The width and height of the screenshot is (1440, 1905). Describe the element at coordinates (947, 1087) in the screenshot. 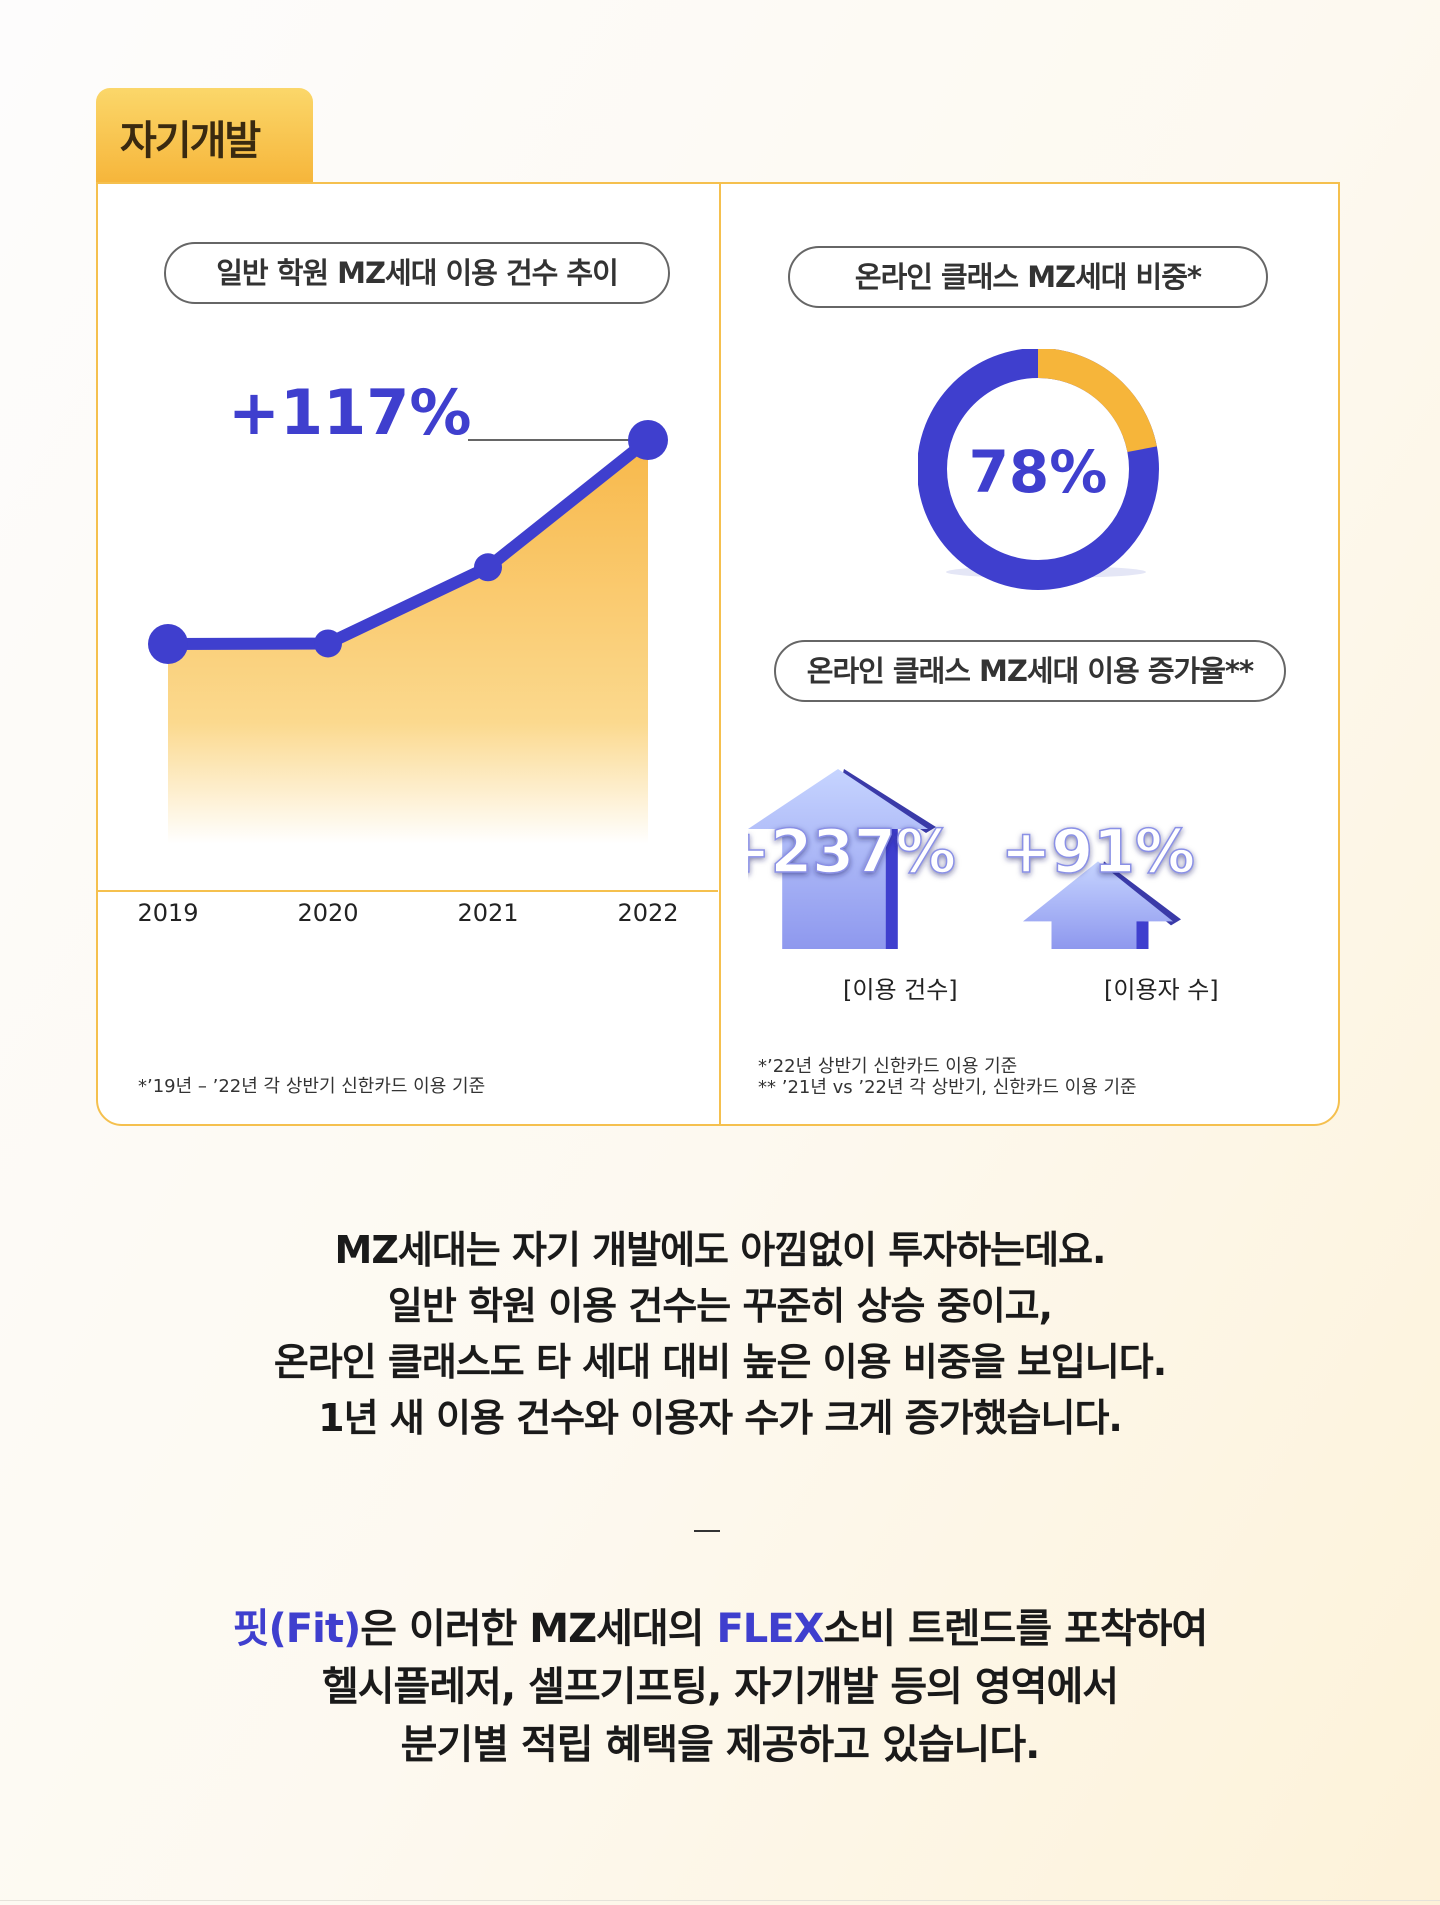

I see `right-footnote-2: ** ’21년 vs ’22년 각 상반기, 신한카드 이용 기준` at that location.